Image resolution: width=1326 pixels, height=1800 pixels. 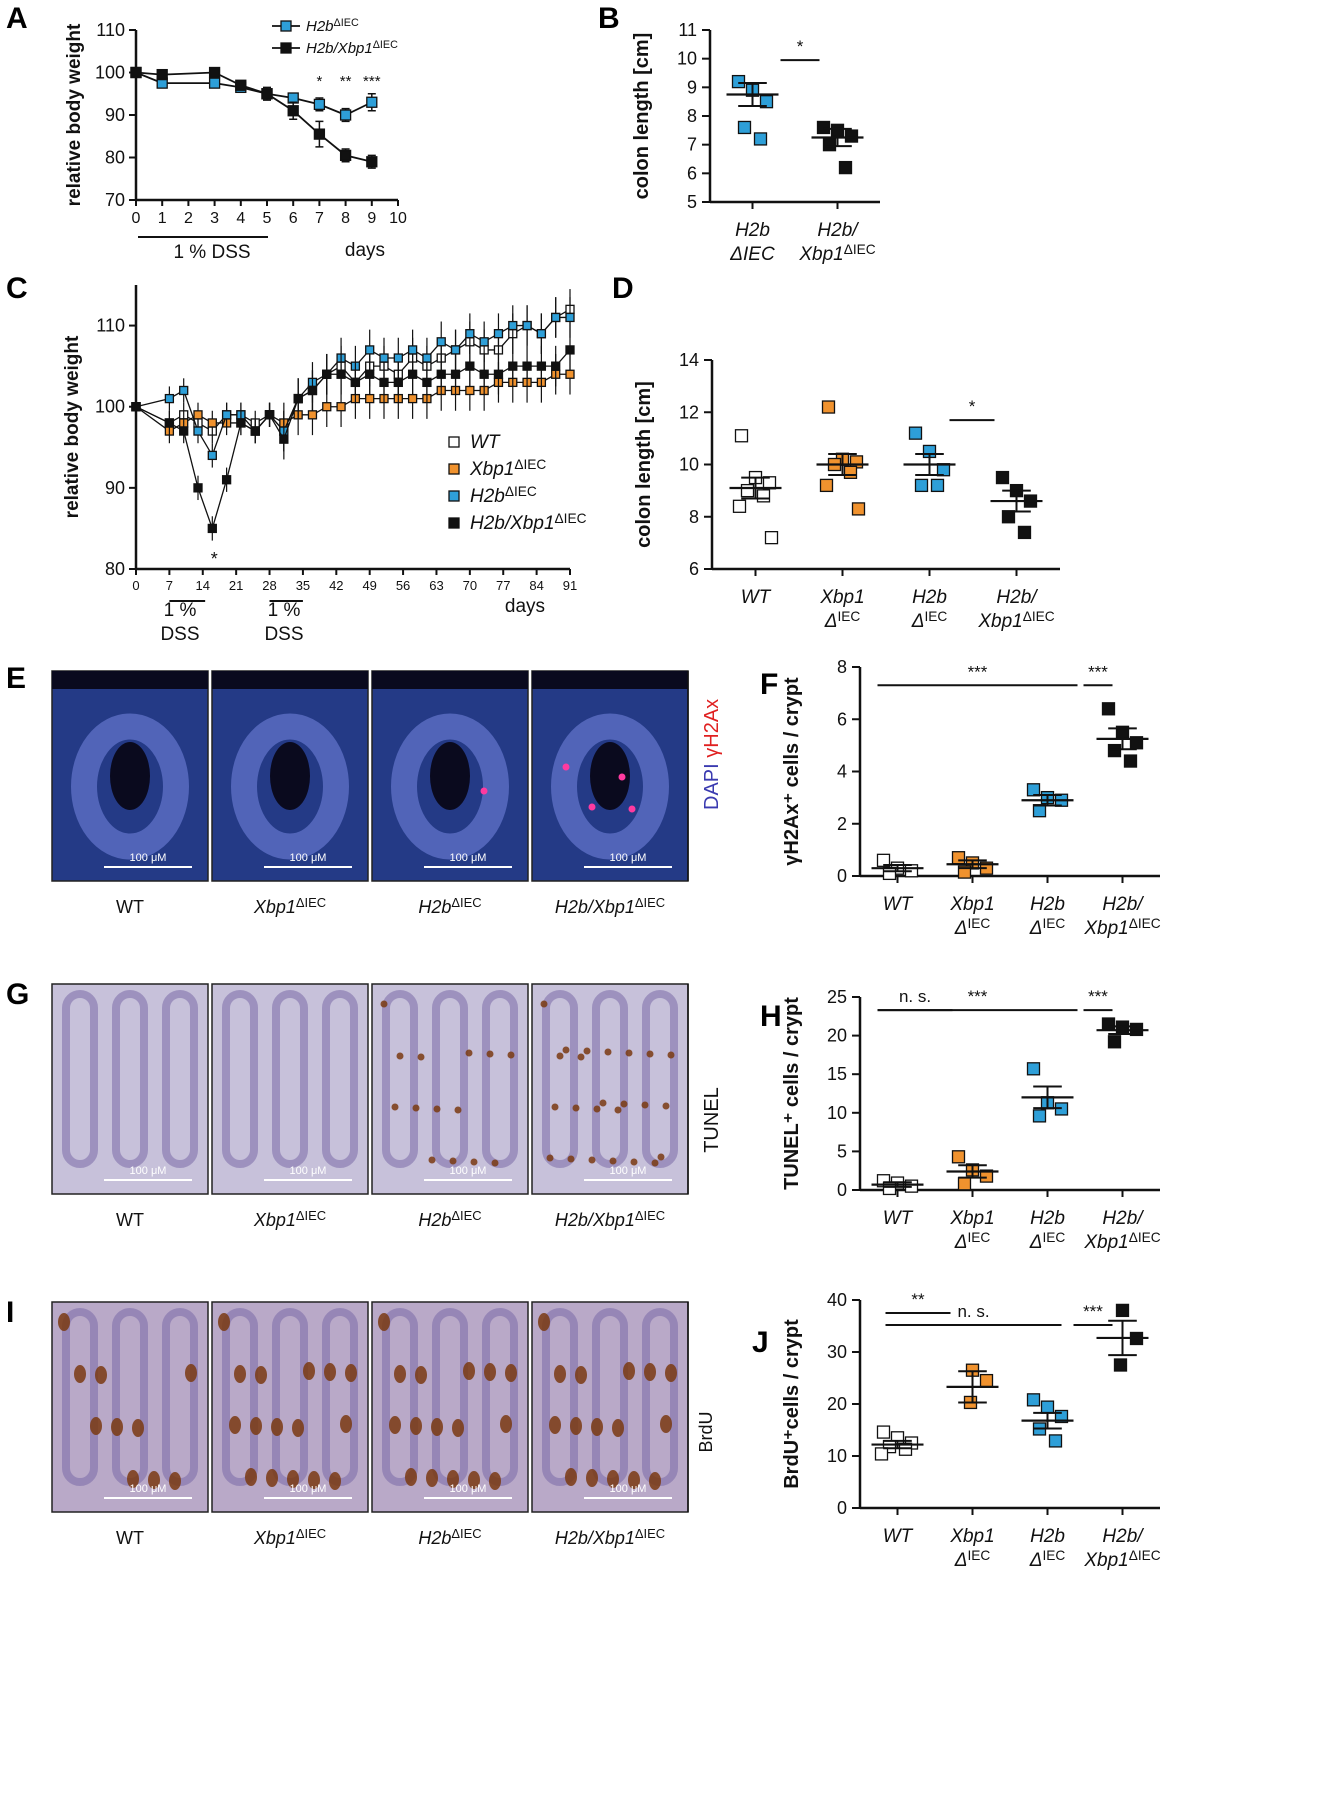 I want to click on chart-c-dss-label: DSS, so click(x=283, y=634).